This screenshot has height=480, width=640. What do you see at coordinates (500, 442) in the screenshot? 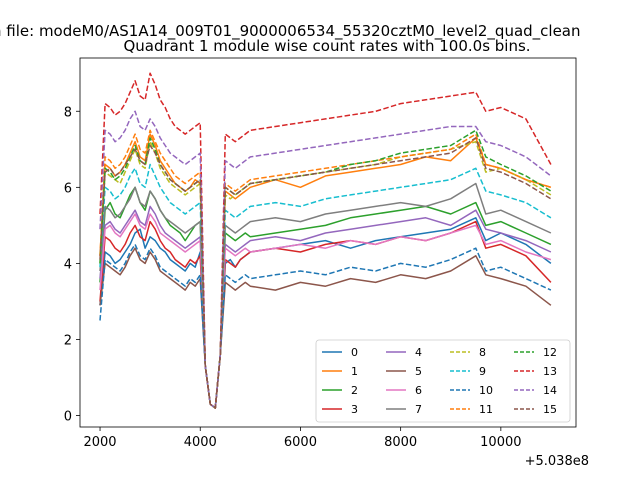
I see `x-tick-label: 10000` at bounding box center [500, 442].